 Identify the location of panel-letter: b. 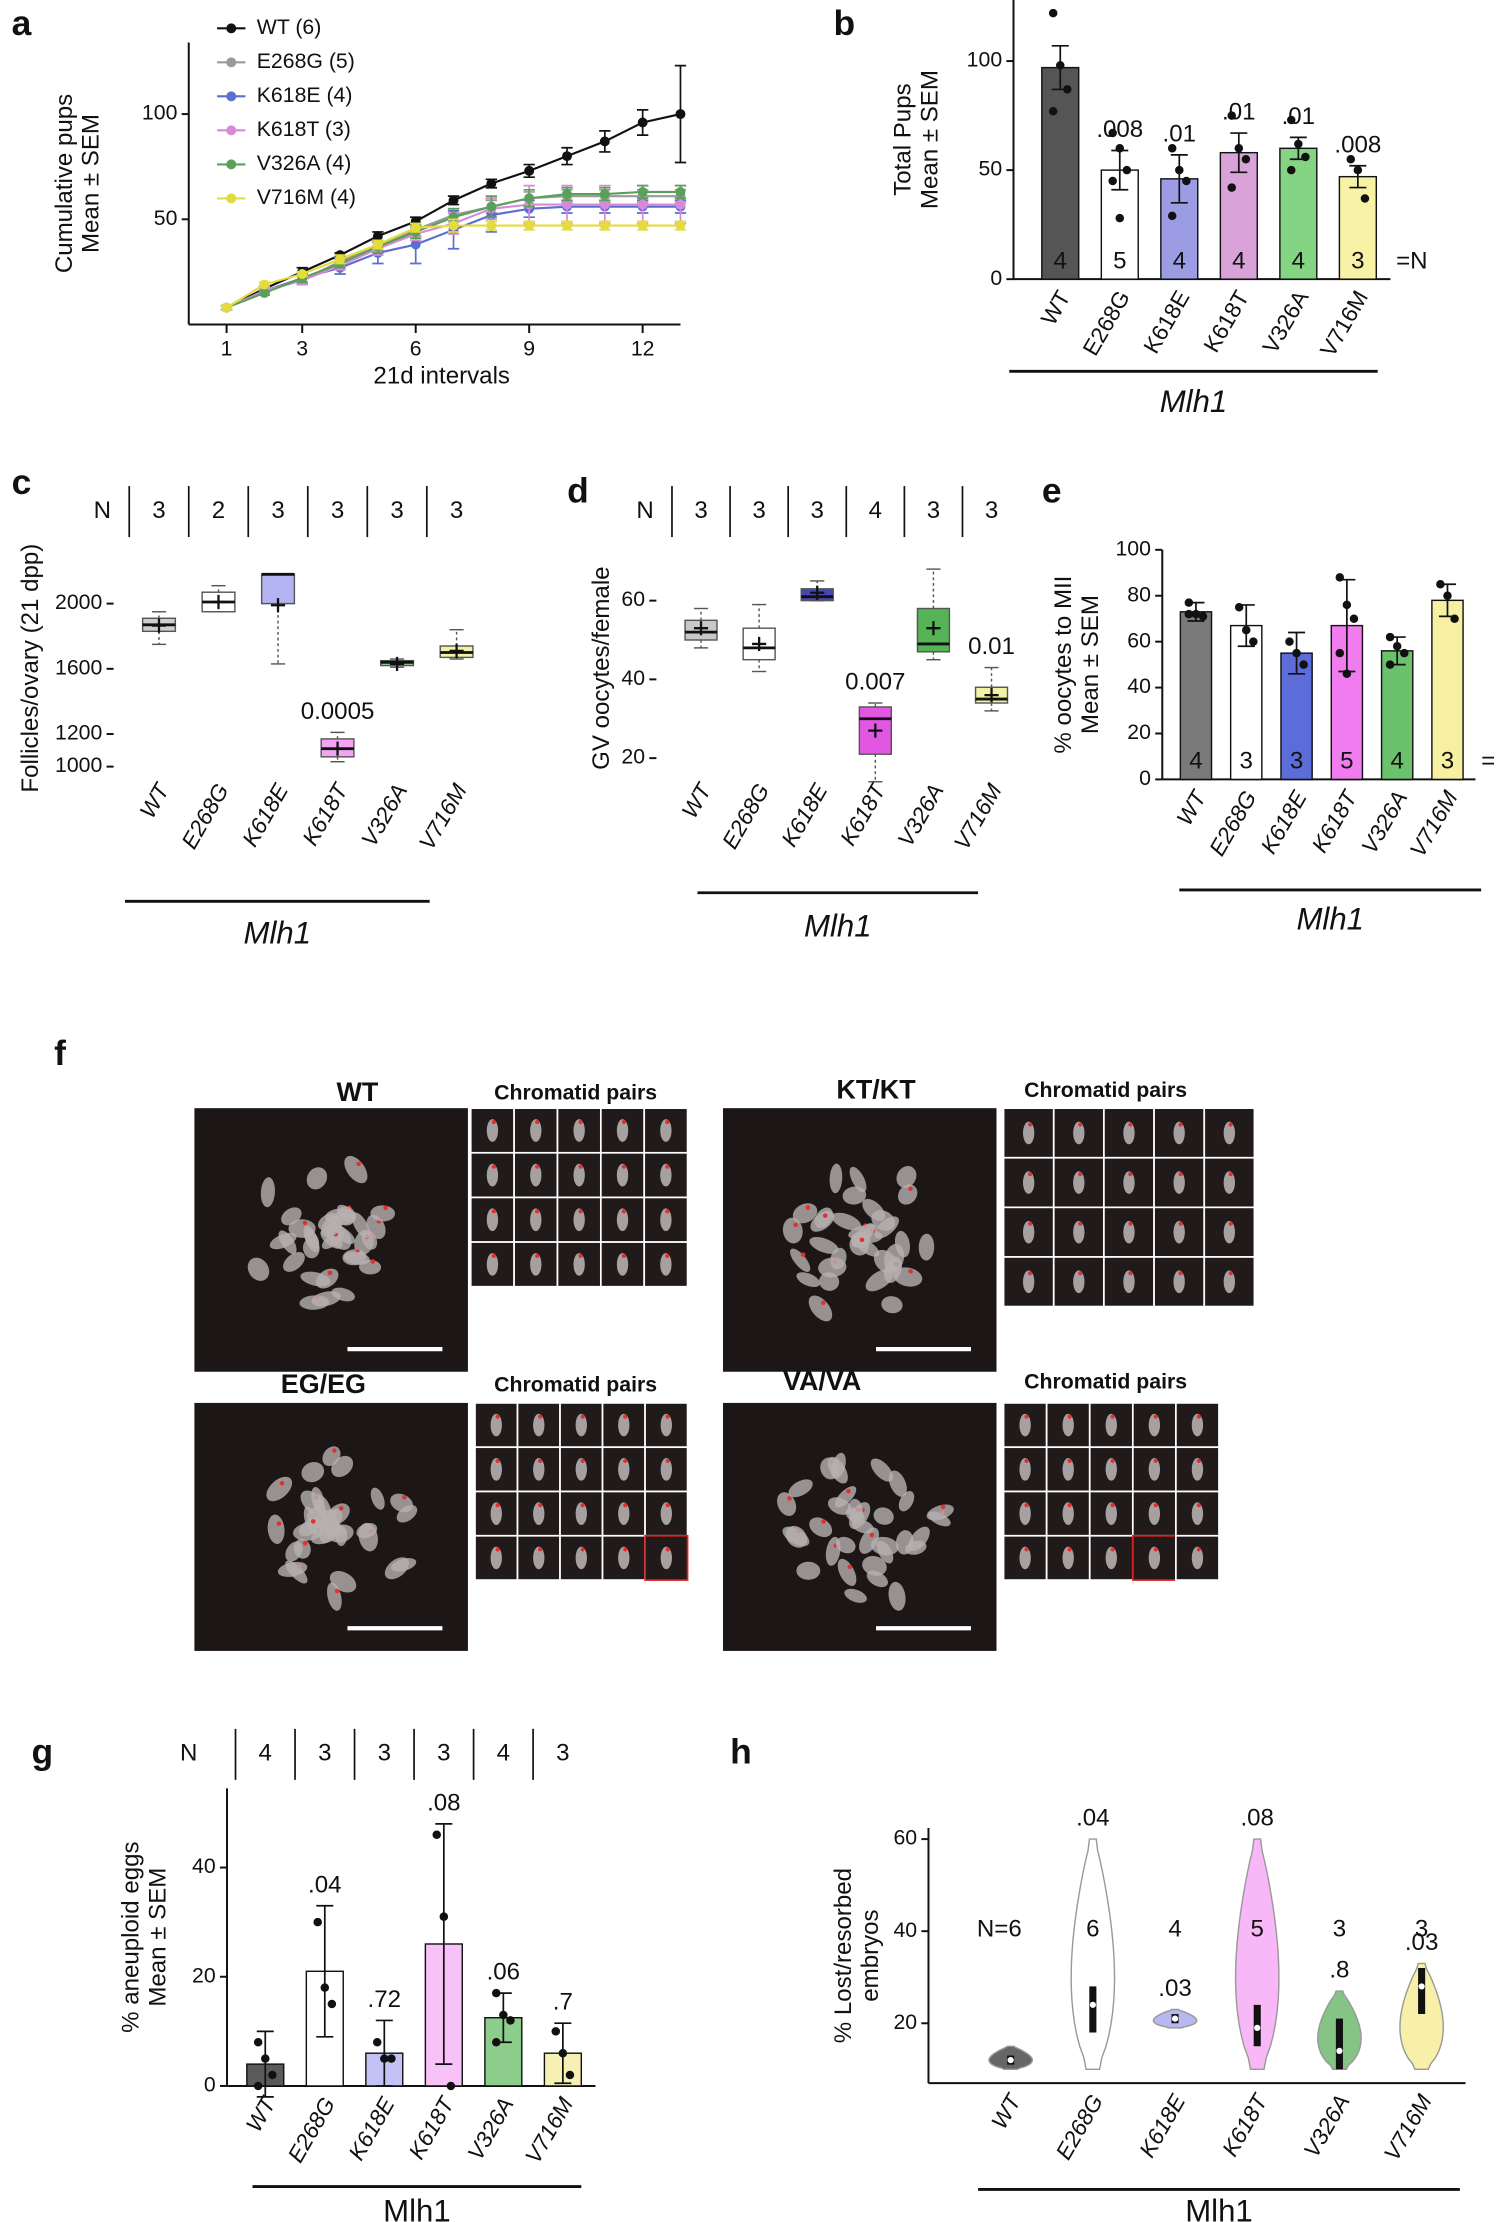
(845, 23).